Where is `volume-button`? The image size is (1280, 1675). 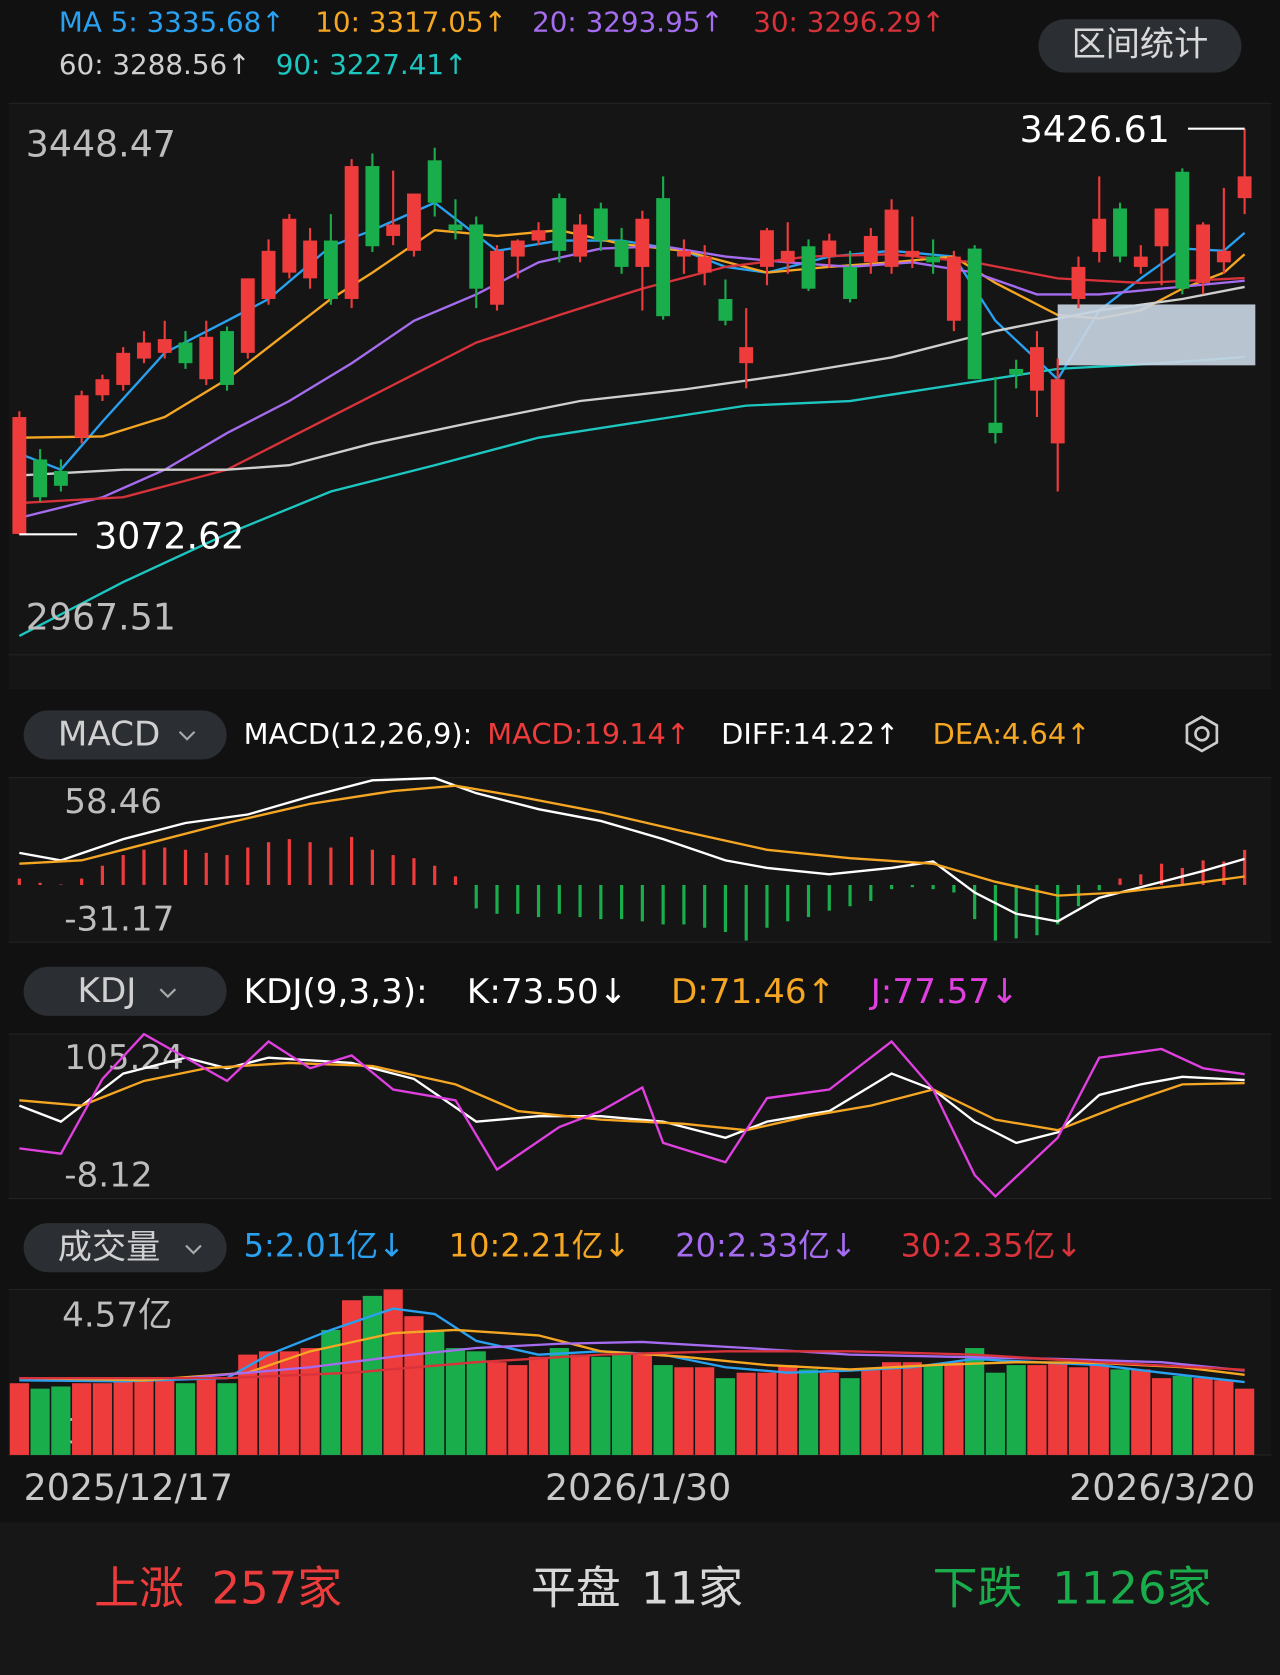 volume-button is located at coordinates (125, 1248).